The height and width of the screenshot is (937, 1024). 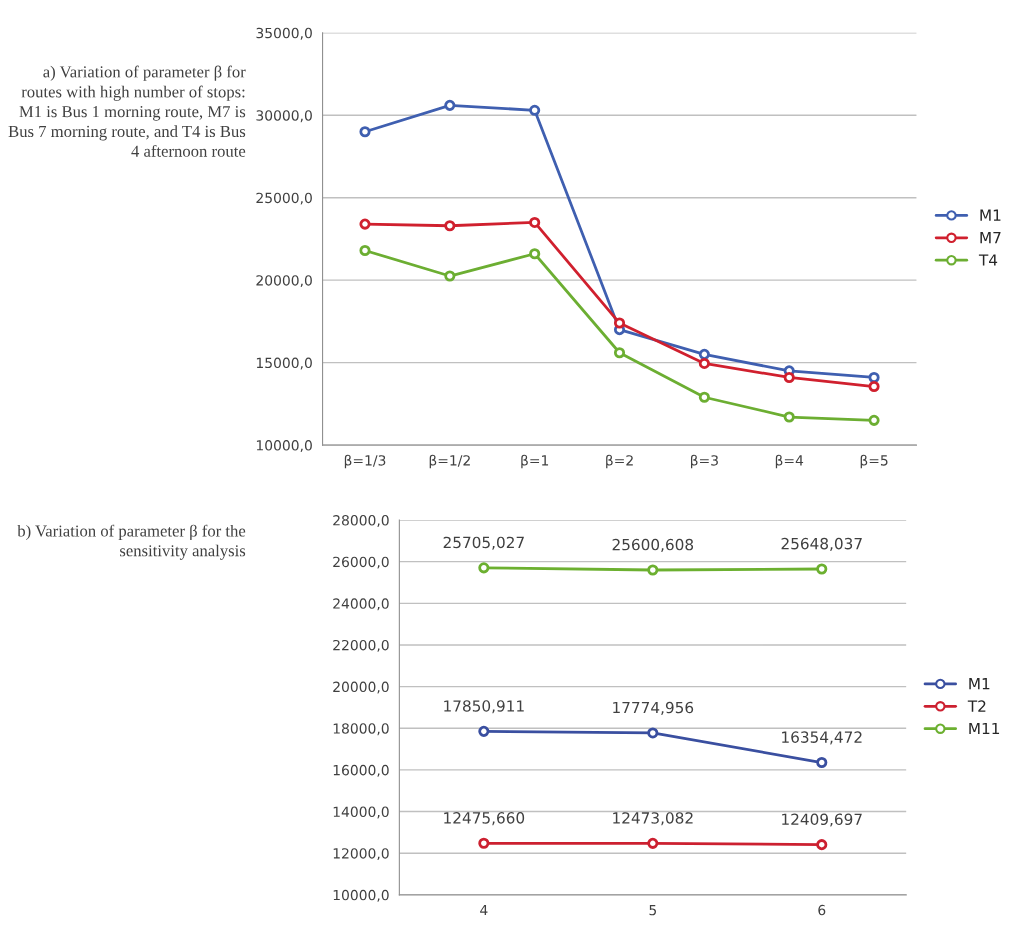 What do you see at coordinates (619, 461) in the screenshot?
I see `x-tick-label: β=2` at bounding box center [619, 461].